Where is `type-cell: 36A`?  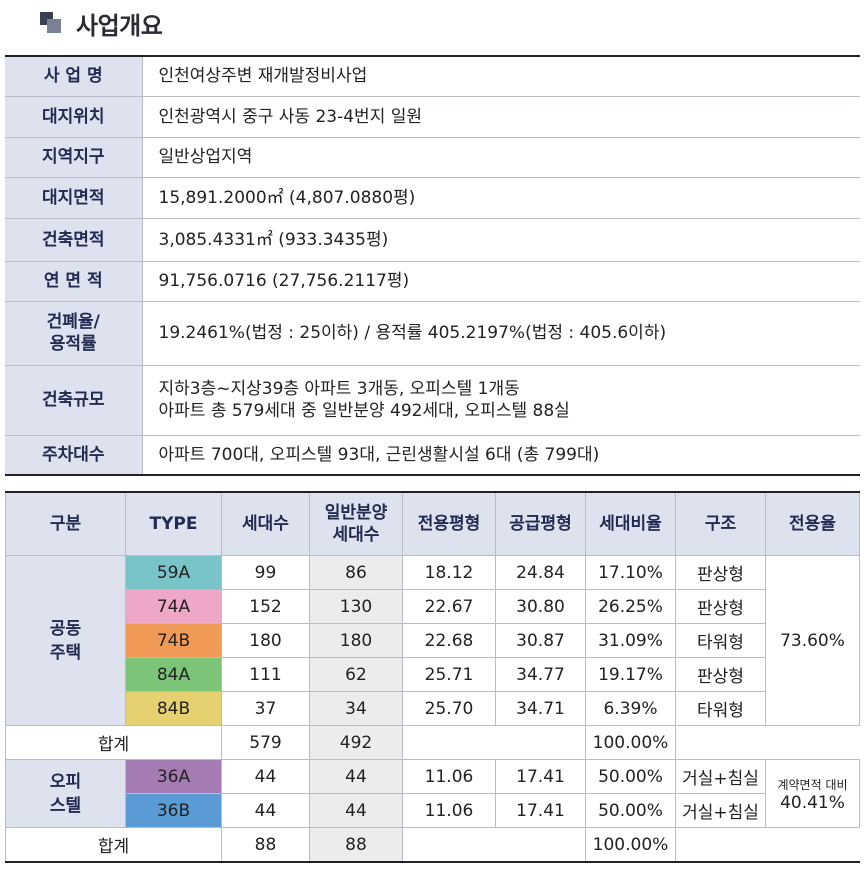
type-cell: 36A is located at coordinates (173, 776).